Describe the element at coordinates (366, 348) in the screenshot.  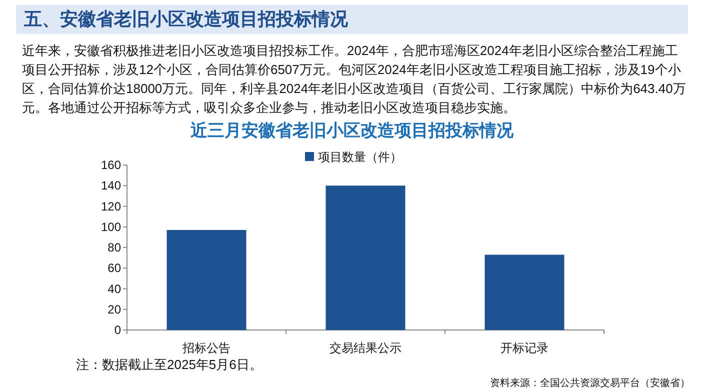
I see `x-tick-label: 交易结果公示` at that location.